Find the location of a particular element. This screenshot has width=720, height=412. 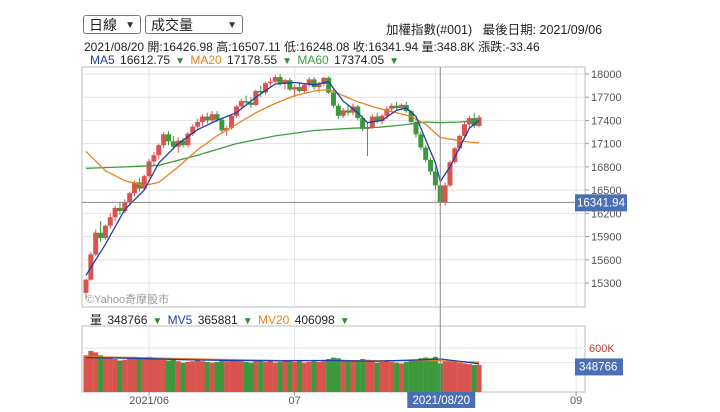

ma20-name: MA20 is located at coordinates (206, 60).